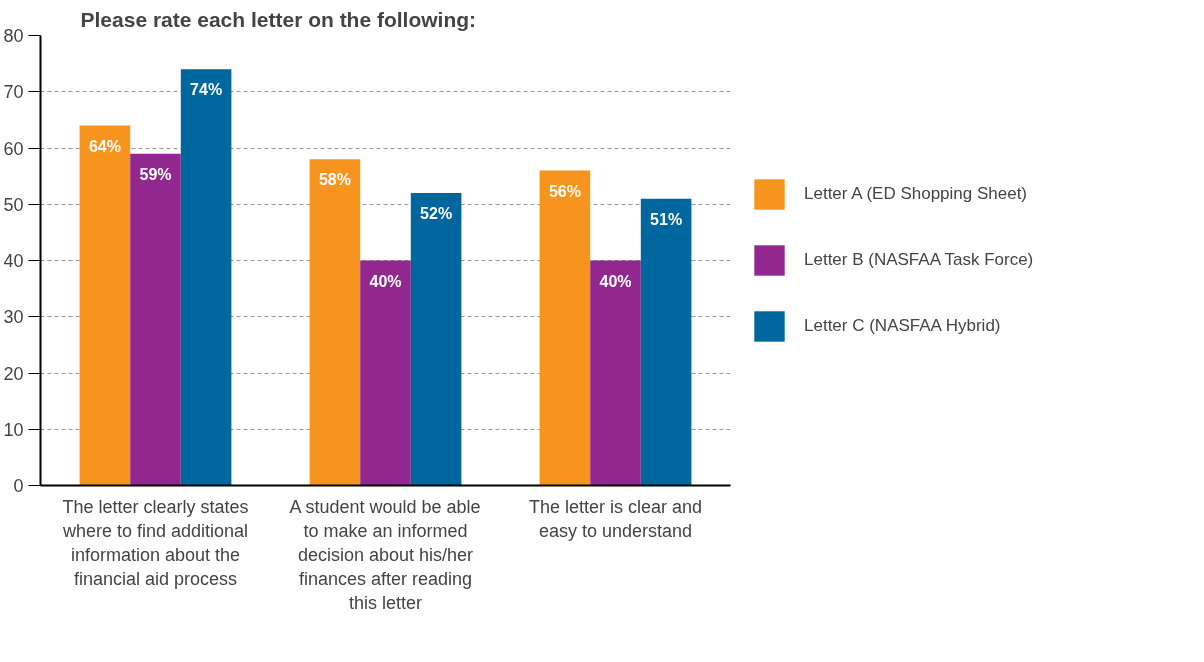  I want to click on data-label: 59%, so click(155, 174).